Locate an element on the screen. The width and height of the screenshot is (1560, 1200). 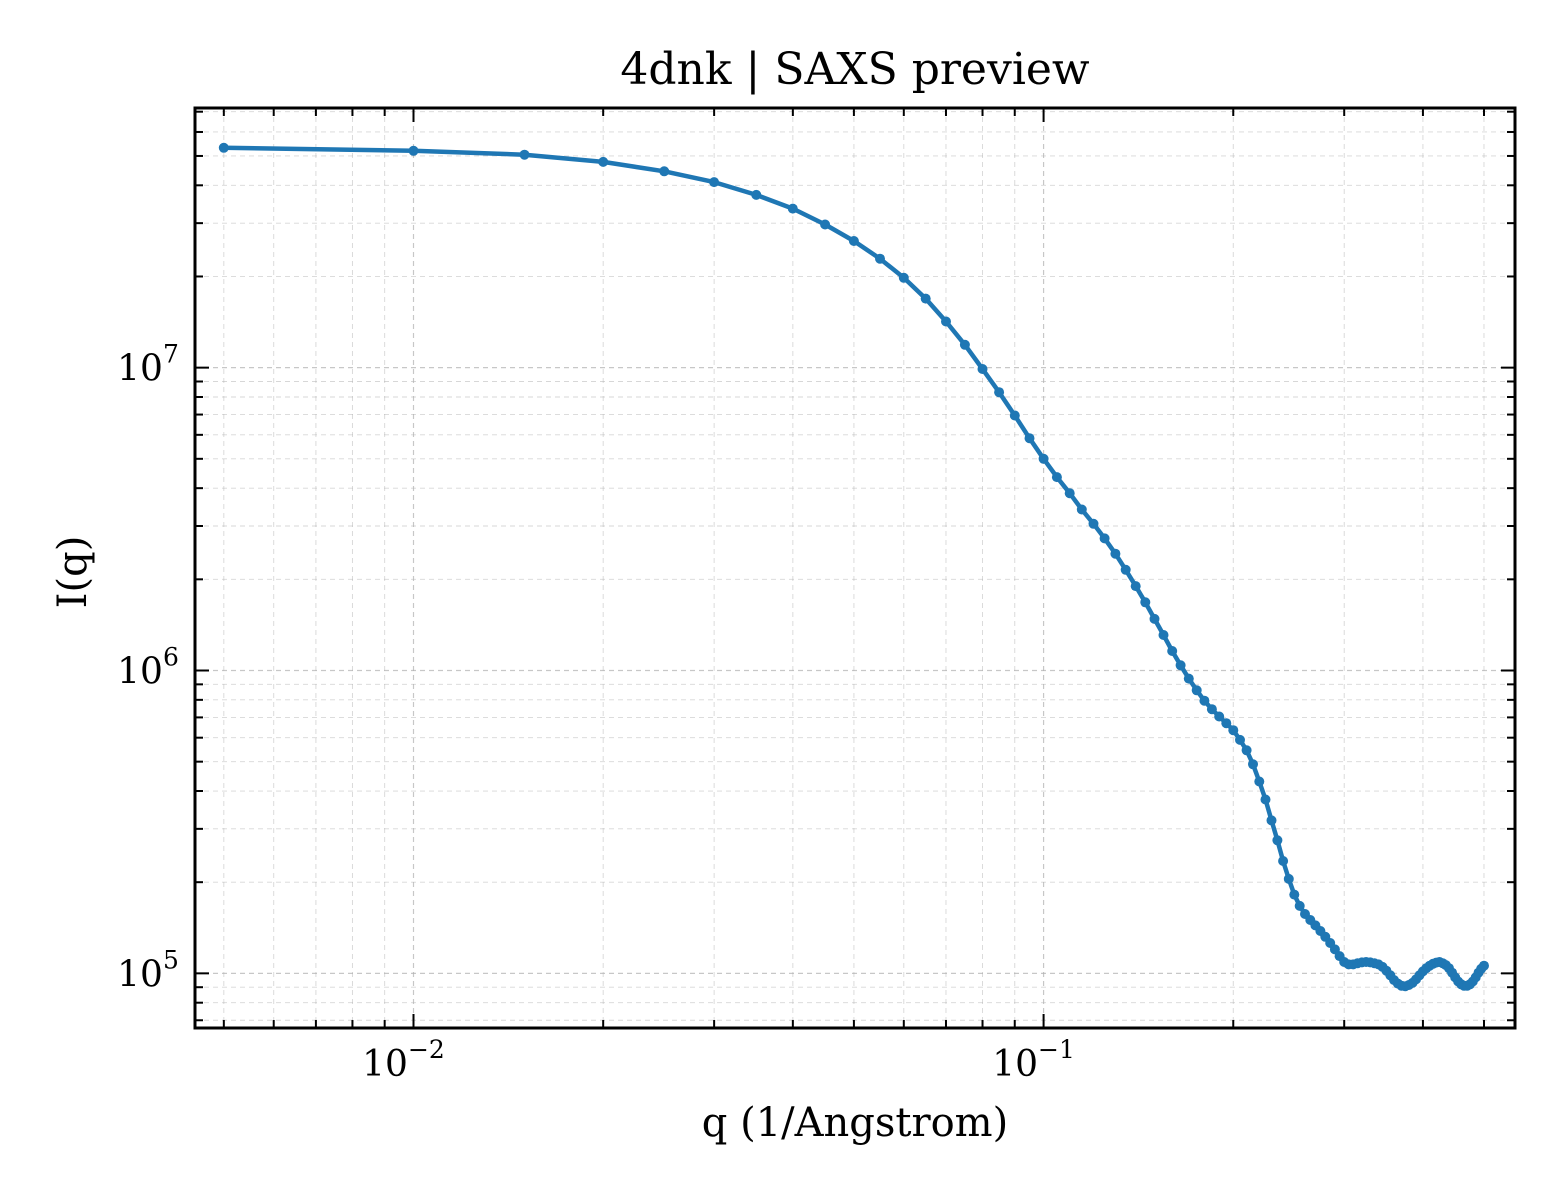
x-tick-label: 10⁻¹ is located at coordinates (1033, 1060).